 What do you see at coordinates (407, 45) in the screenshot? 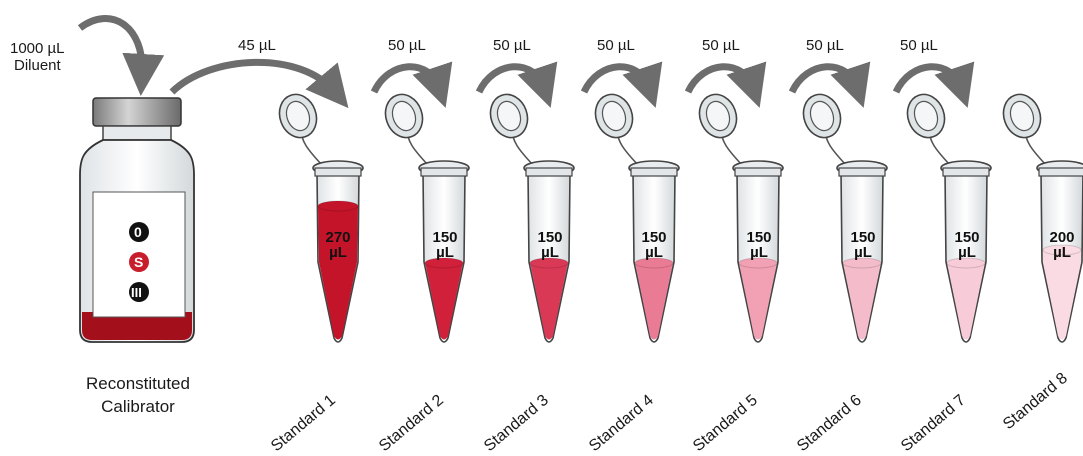
I see `transfer-amount-2: 50 µL` at bounding box center [407, 45].